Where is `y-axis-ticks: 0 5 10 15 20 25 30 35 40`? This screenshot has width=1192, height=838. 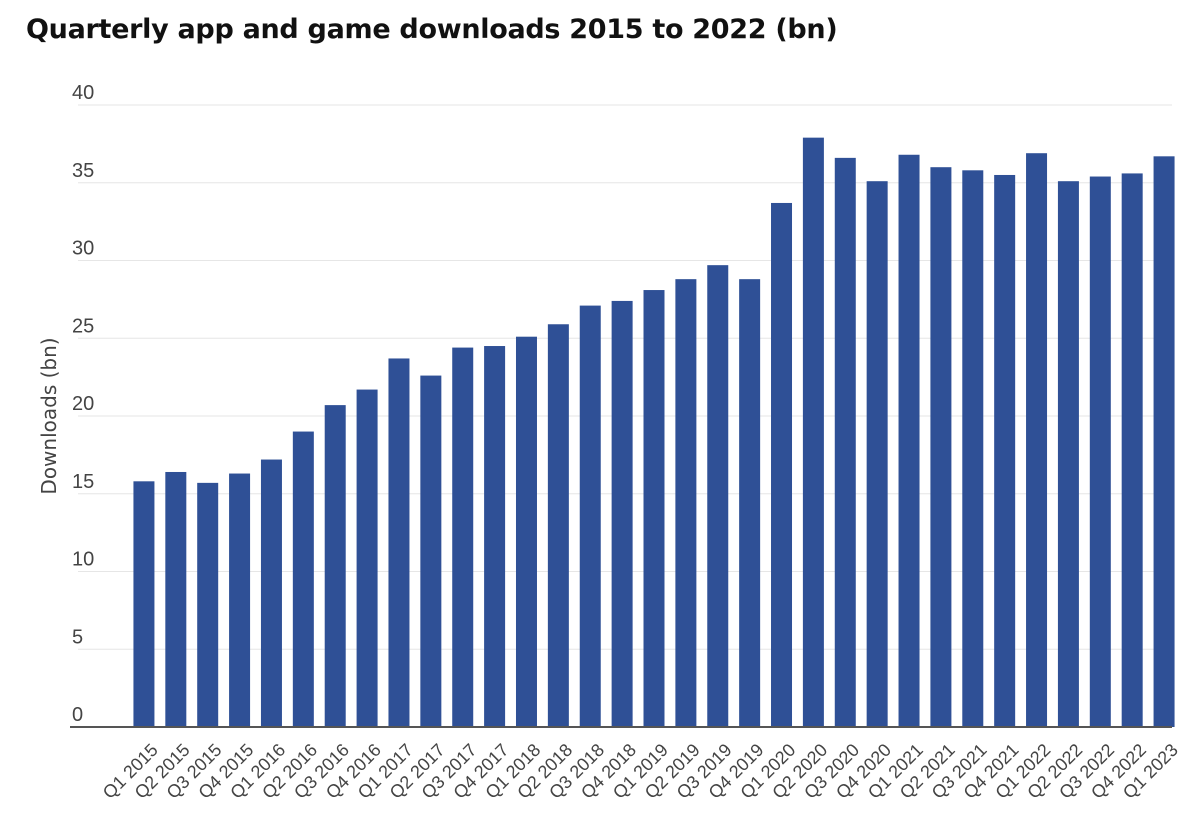 y-axis-ticks: 0 5 10 15 20 25 30 35 40 is located at coordinates (83, 404).